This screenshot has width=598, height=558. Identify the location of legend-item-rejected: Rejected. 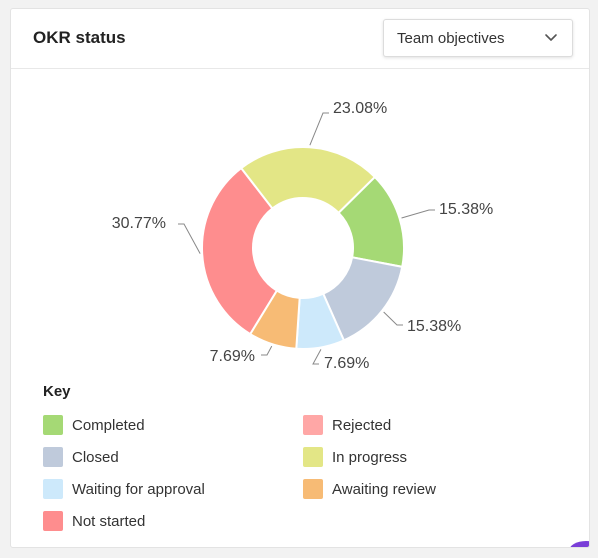
(347, 425).